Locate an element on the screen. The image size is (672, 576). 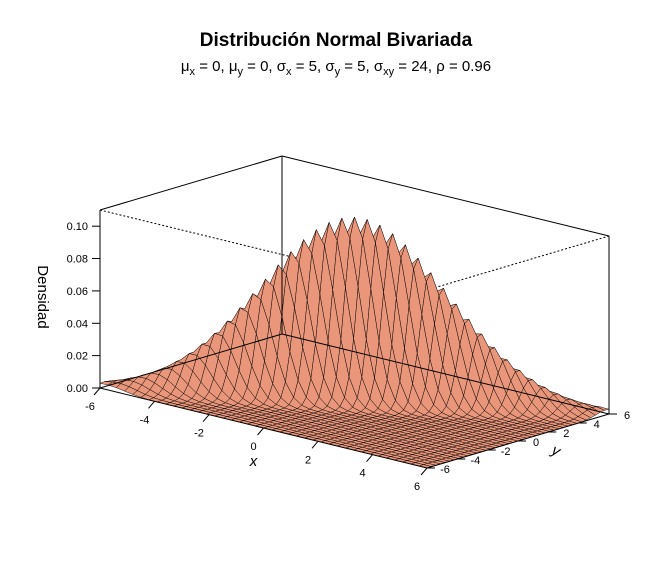
z-tick-label: 0.04 is located at coordinates (77, 324).